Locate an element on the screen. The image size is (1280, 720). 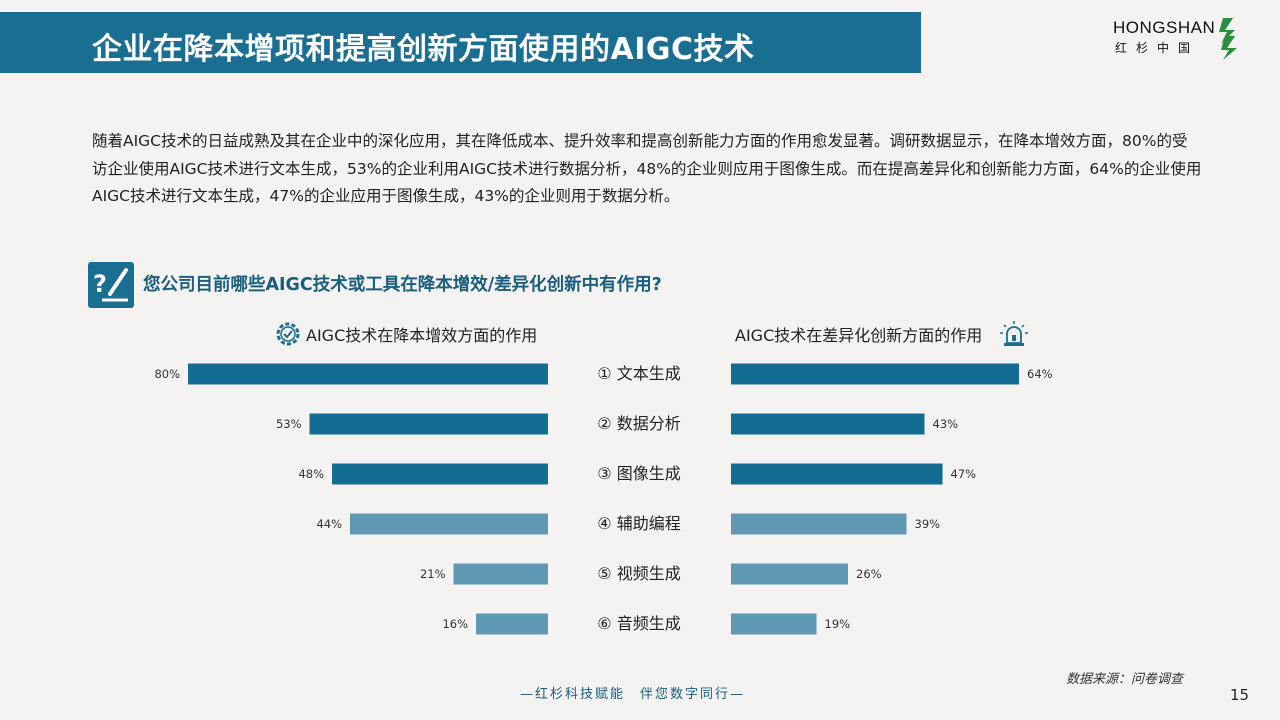
left-panel-title: AIGC技术在降本增效方面的作用 is located at coordinates (422, 335).